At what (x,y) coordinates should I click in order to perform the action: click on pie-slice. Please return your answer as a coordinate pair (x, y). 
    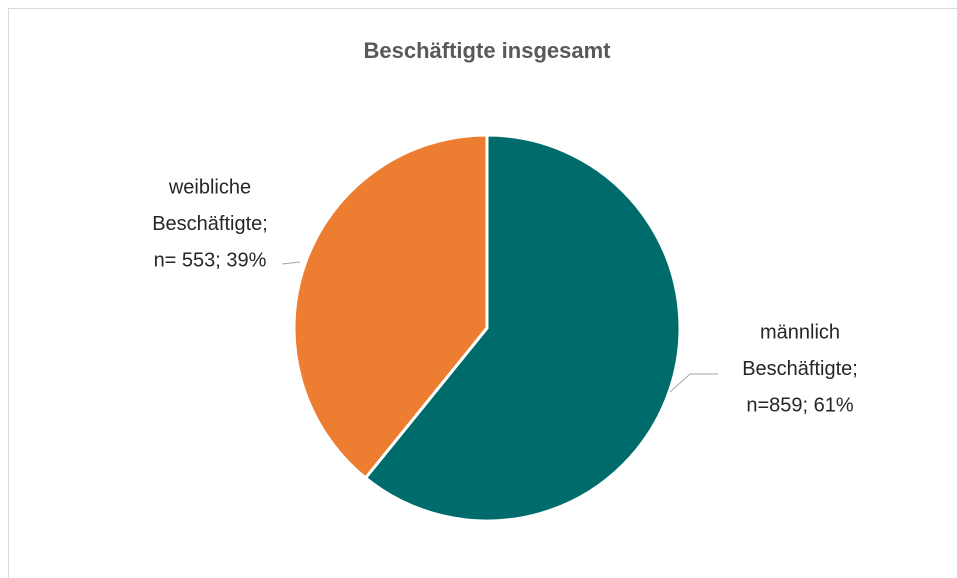
    Looking at the image, I should click on (390, 307).